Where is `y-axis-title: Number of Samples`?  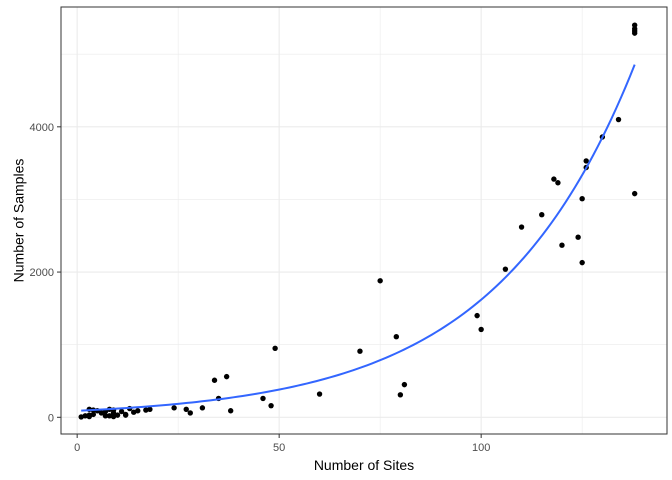 y-axis-title: Number of Samples is located at coordinates (19, 221).